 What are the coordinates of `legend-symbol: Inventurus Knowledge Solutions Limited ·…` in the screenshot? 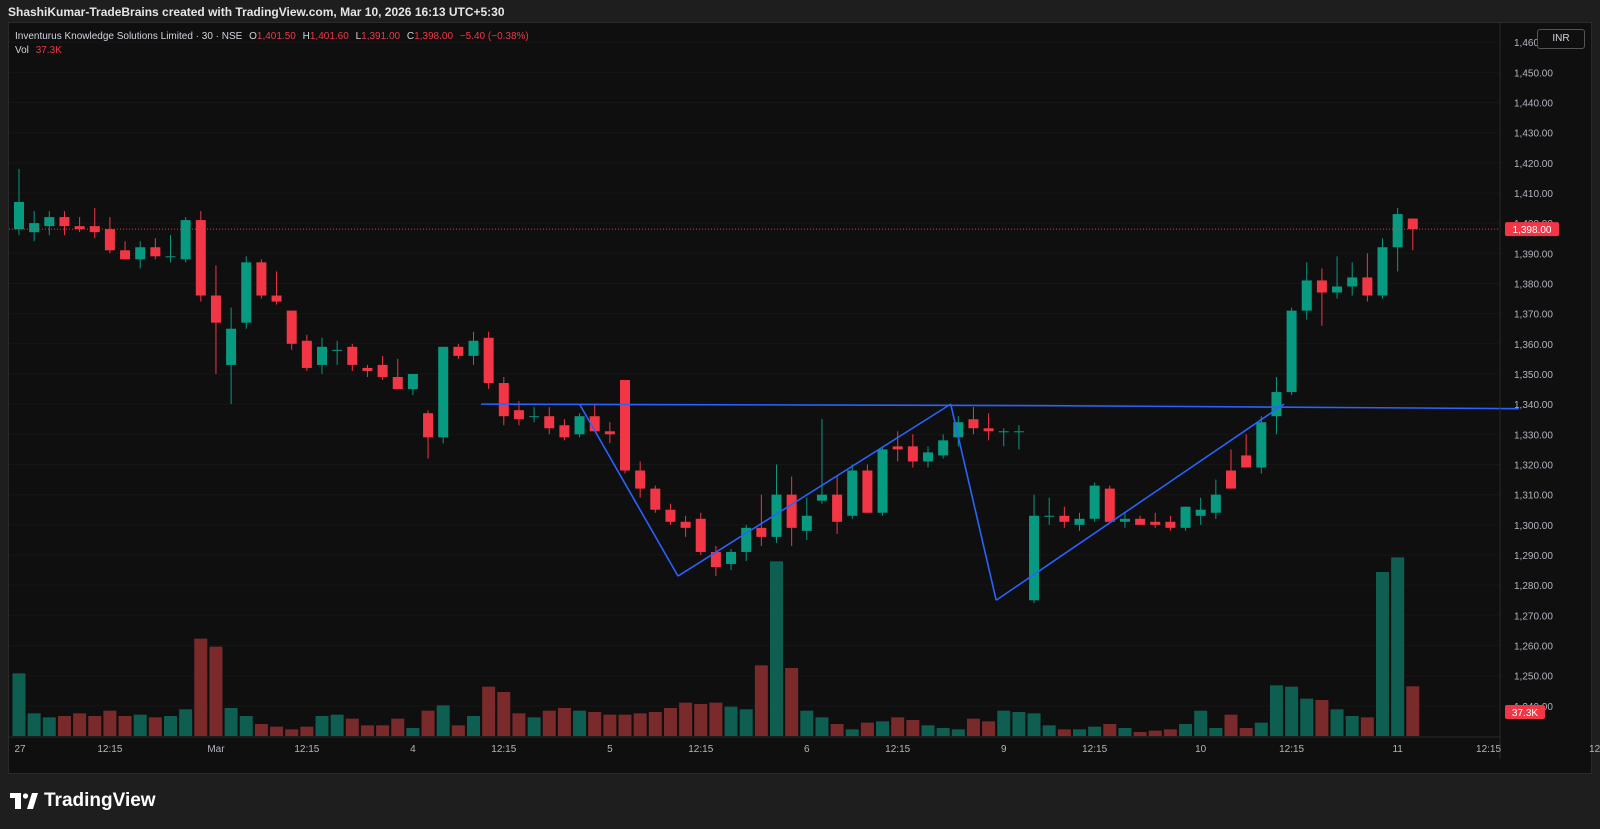 It's located at (129, 36).